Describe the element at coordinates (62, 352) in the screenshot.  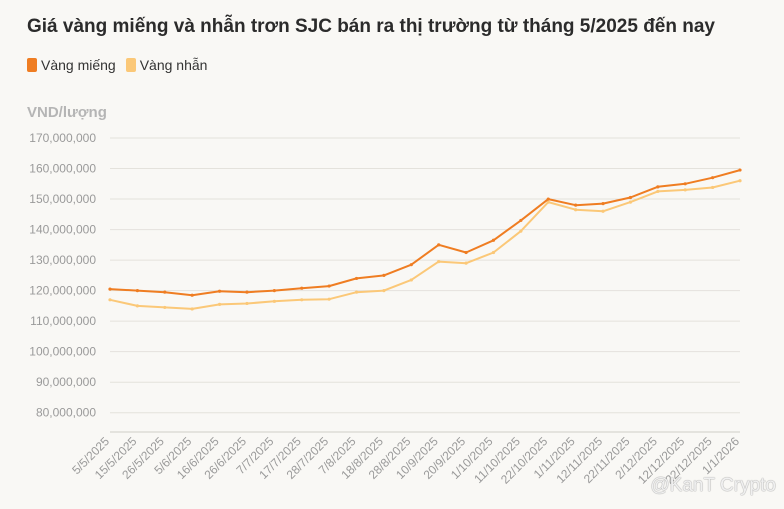
I see `y-tick-label: 100,000,000` at that location.